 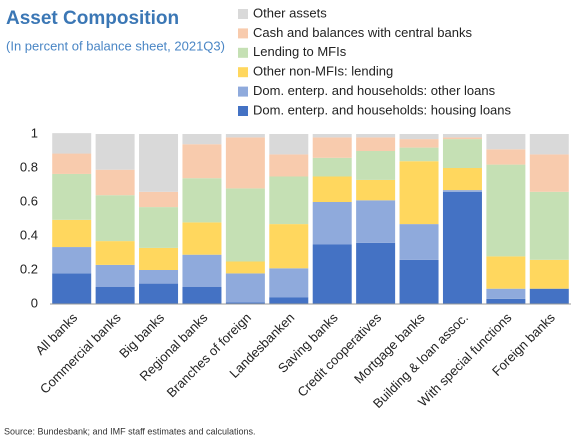 What do you see at coordinates (115, 45) in the screenshot?
I see `chart-subtitle: (In percent of balance sheet, 2021Q3)` at bounding box center [115, 45].